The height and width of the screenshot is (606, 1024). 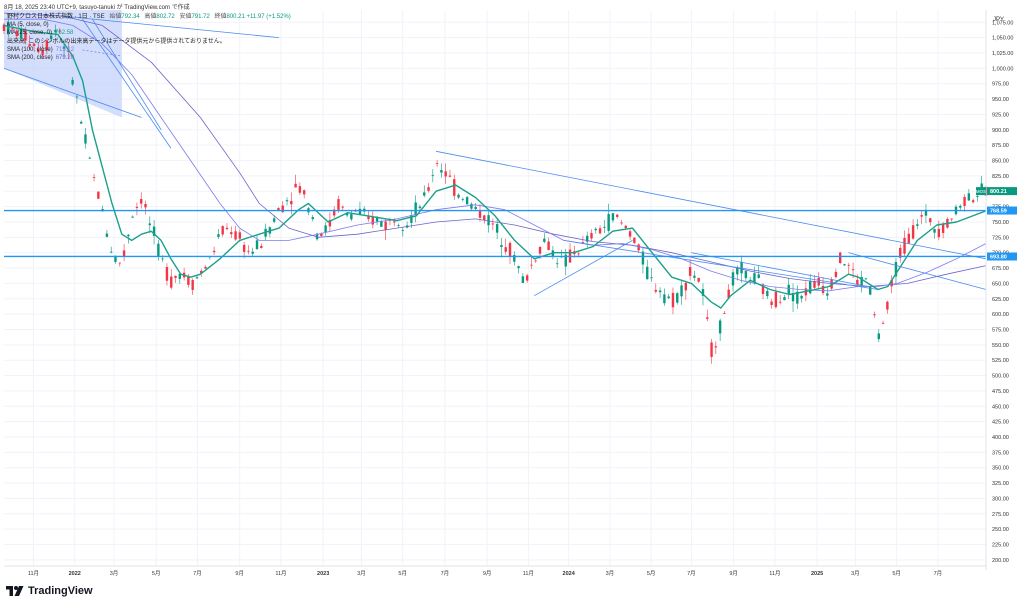 I want to click on y-tick-label: 225.00, so click(x=1000, y=545).